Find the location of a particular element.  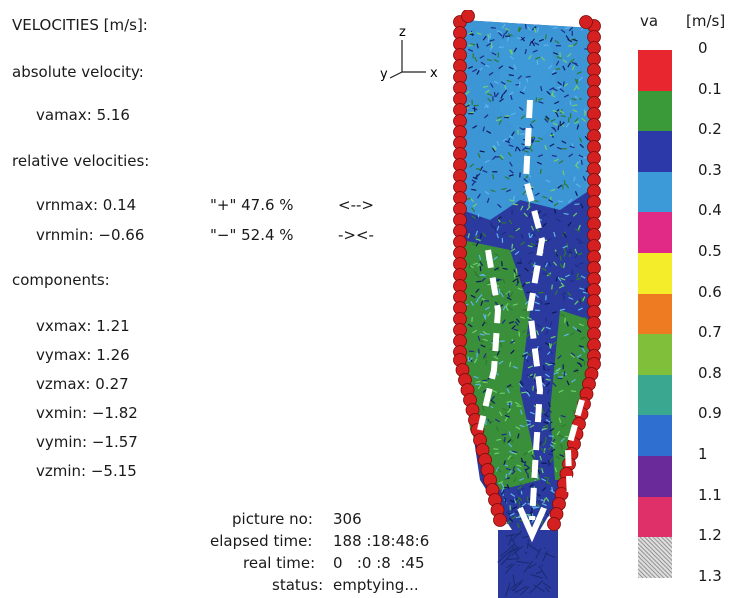

relative-heading: relative velocities: is located at coordinates (81, 161).